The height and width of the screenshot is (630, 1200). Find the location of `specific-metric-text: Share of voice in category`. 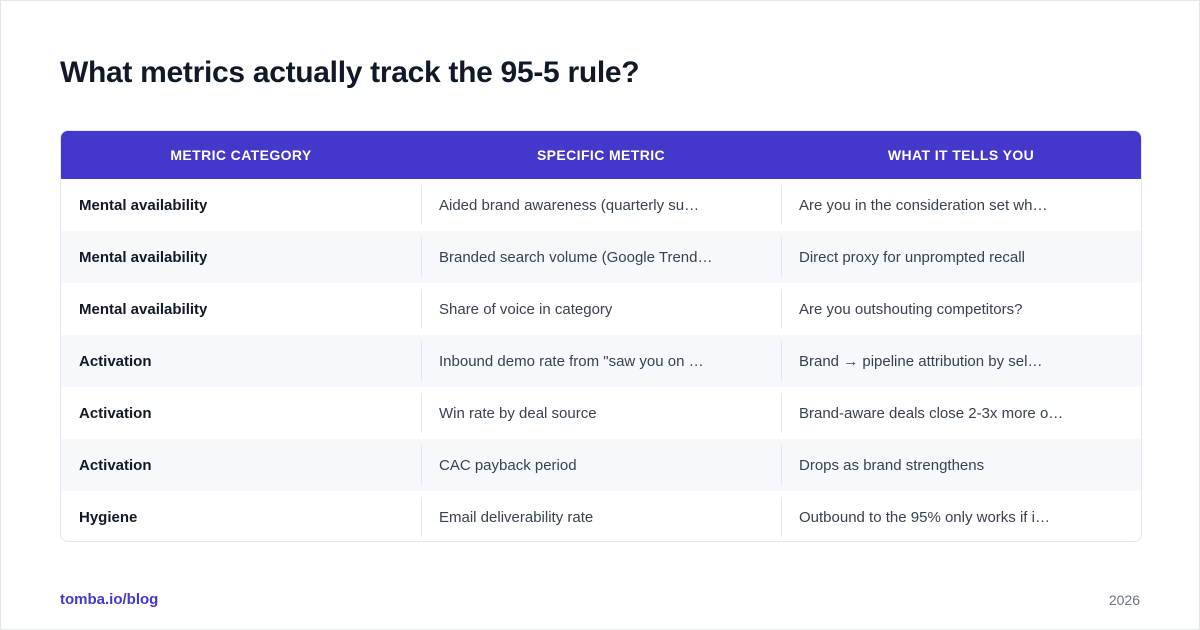

specific-metric-text: Share of voice in category is located at coordinates (526, 309).